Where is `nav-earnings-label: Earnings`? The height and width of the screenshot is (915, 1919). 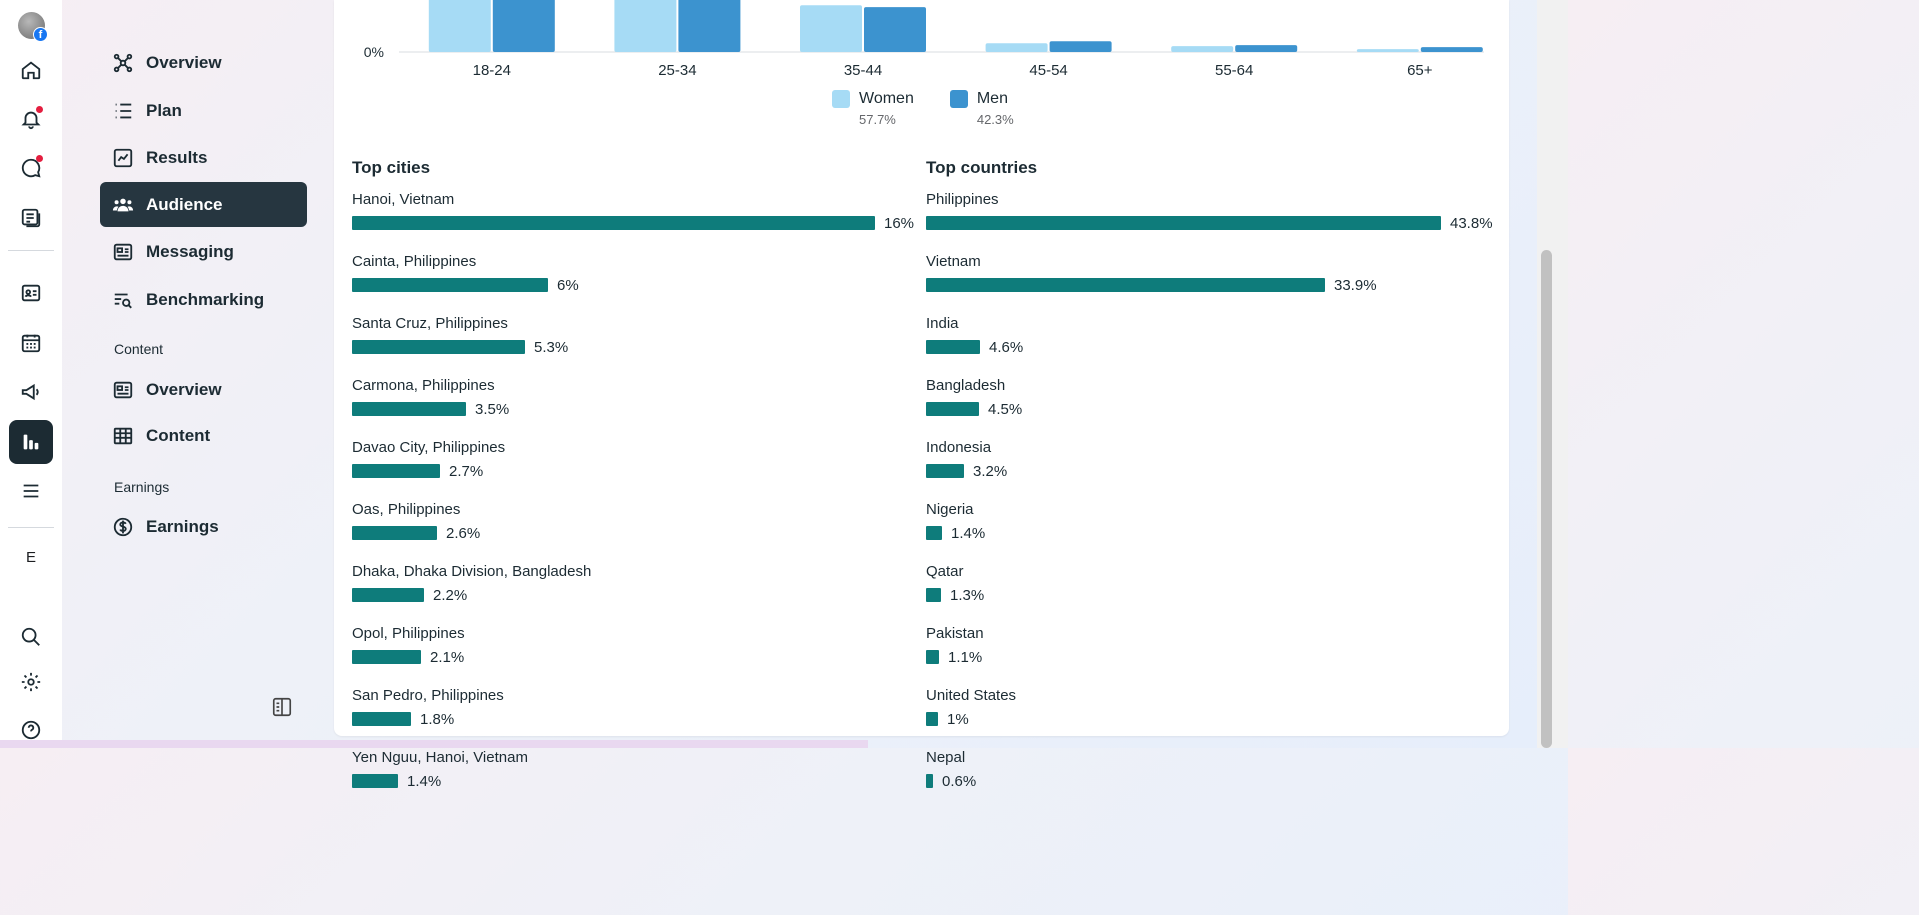
nav-earnings-label: Earnings is located at coordinates (182, 526).